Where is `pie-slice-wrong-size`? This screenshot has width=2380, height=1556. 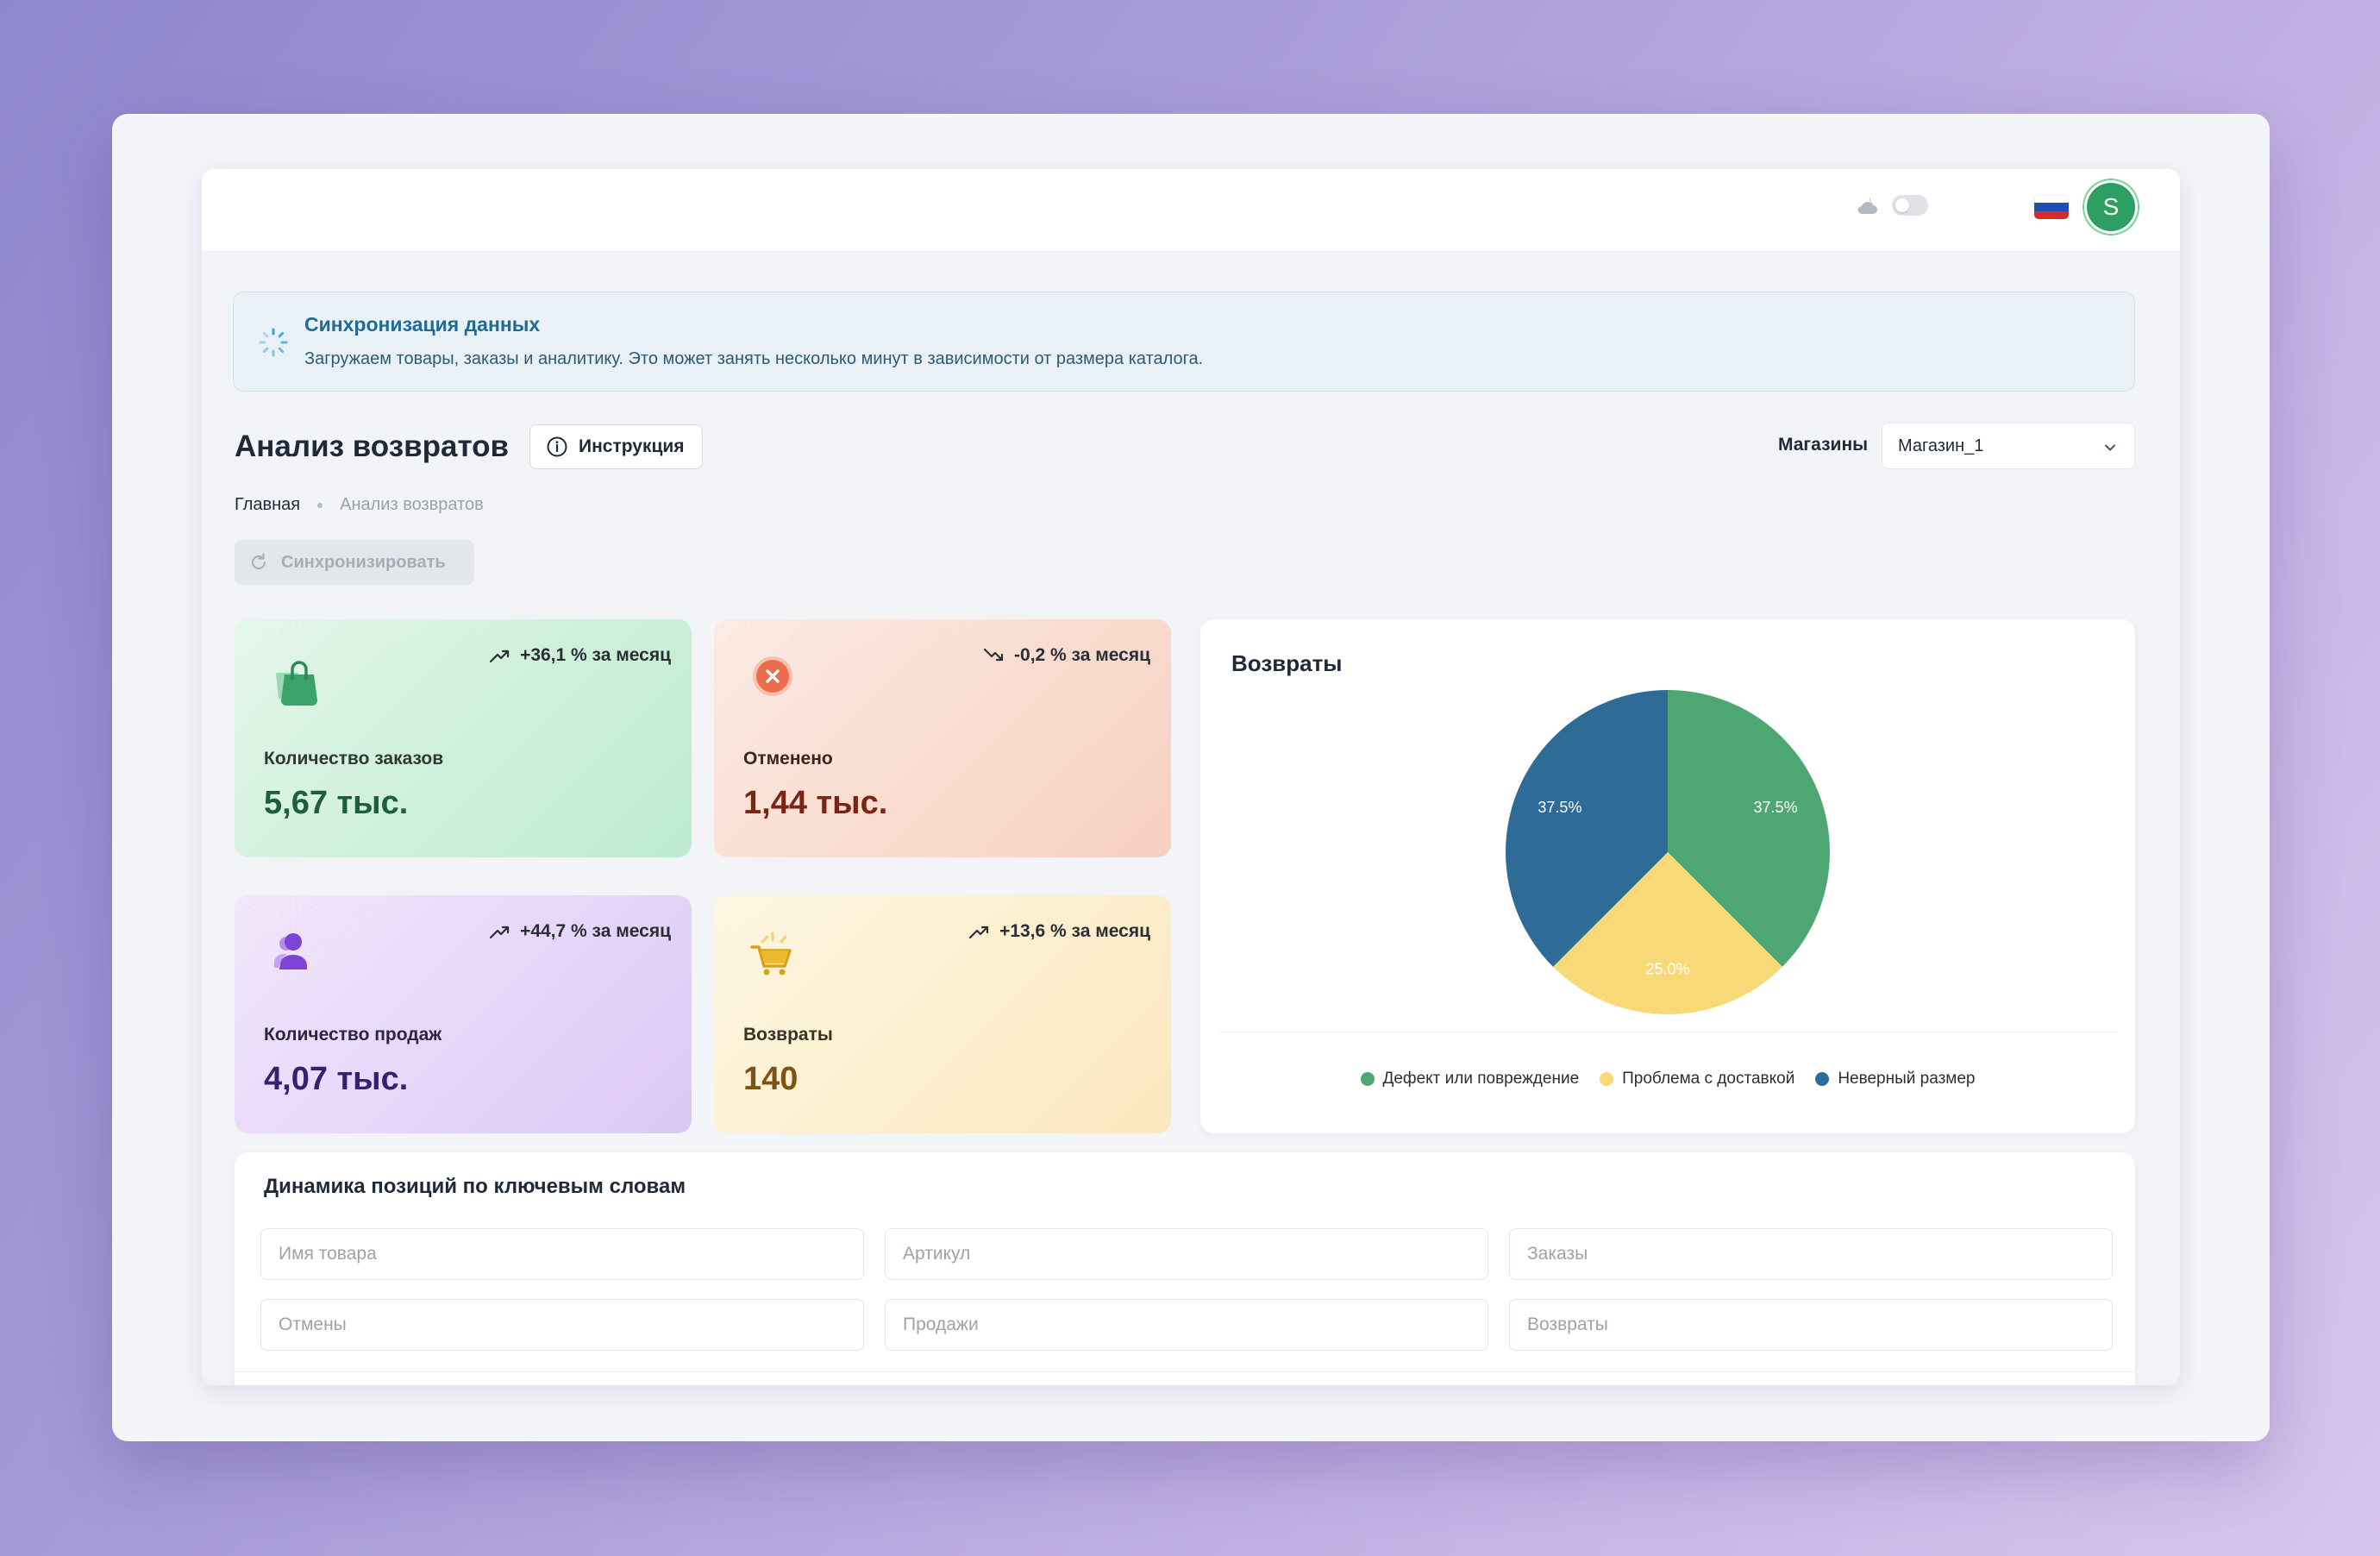
pie-slice-wrong-size is located at coordinates (1587, 829).